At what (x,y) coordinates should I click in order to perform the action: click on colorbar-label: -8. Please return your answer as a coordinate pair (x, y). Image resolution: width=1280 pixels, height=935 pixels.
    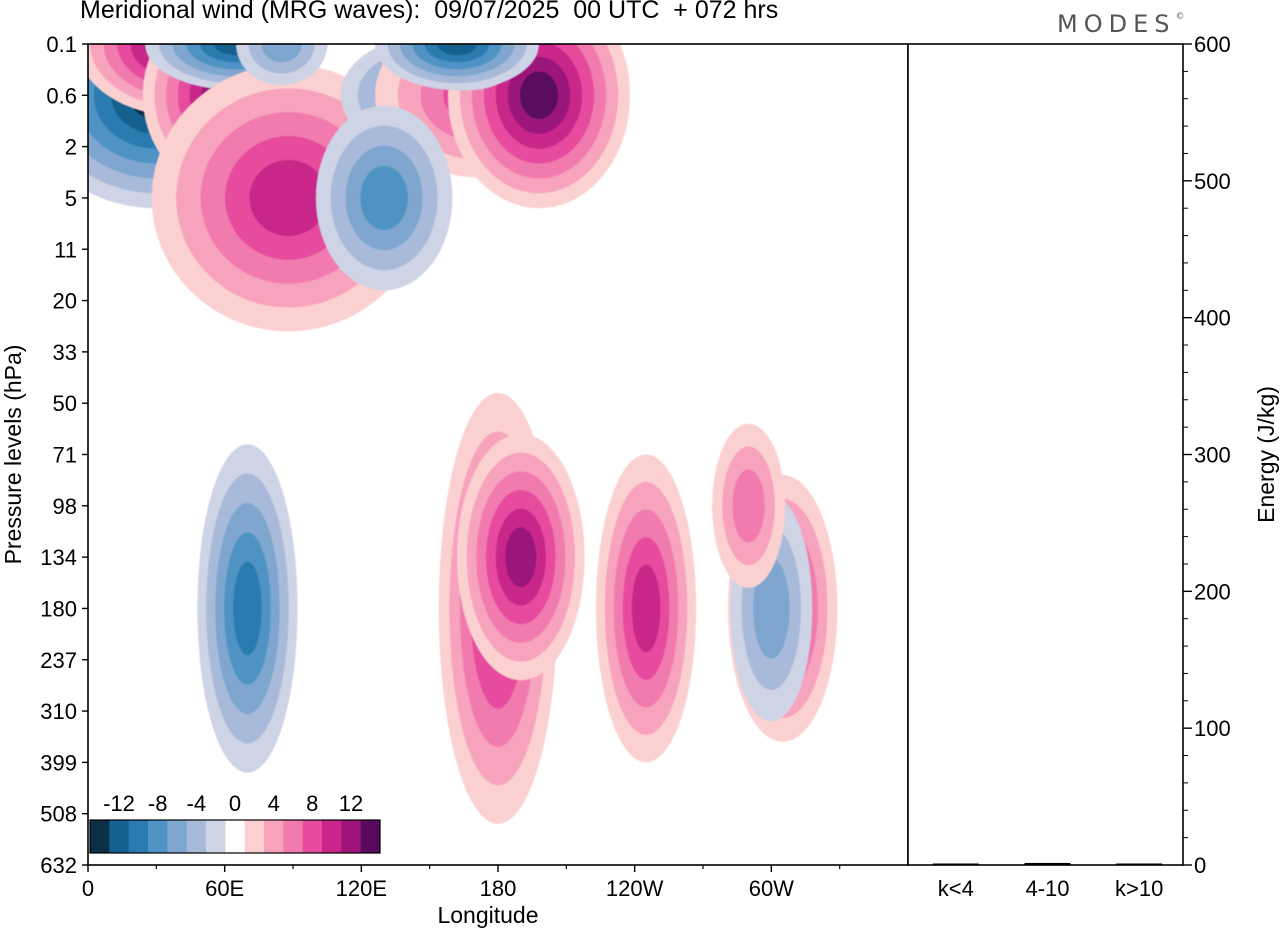
    Looking at the image, I should click on (158, 803).